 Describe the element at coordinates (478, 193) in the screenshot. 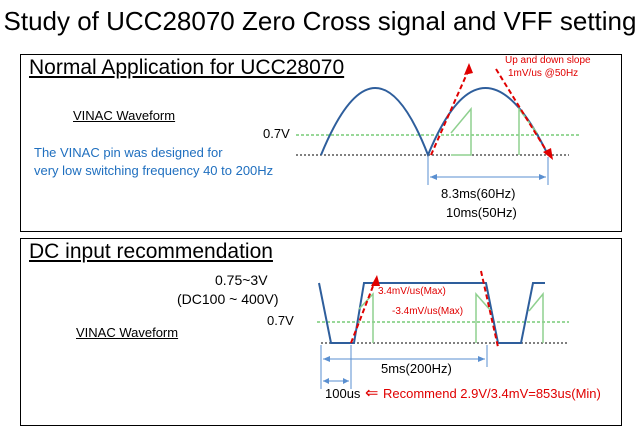

I see `period-label-60hz: 8.3ms(60Hz)` at that location.